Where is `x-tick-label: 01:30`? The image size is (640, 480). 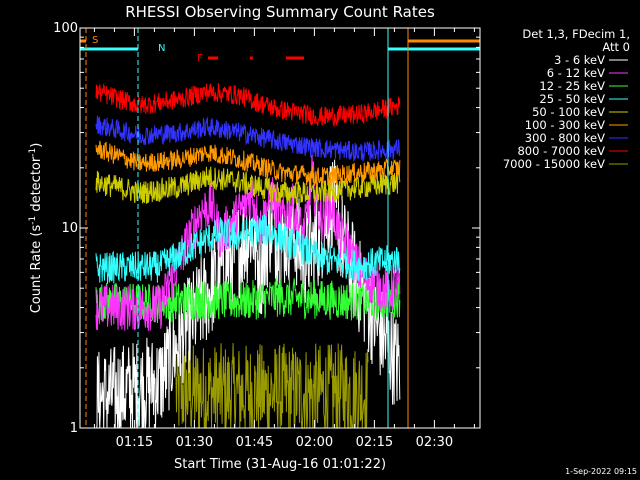
x-tick-label: 01:30 is located at coordinates (194, 442).